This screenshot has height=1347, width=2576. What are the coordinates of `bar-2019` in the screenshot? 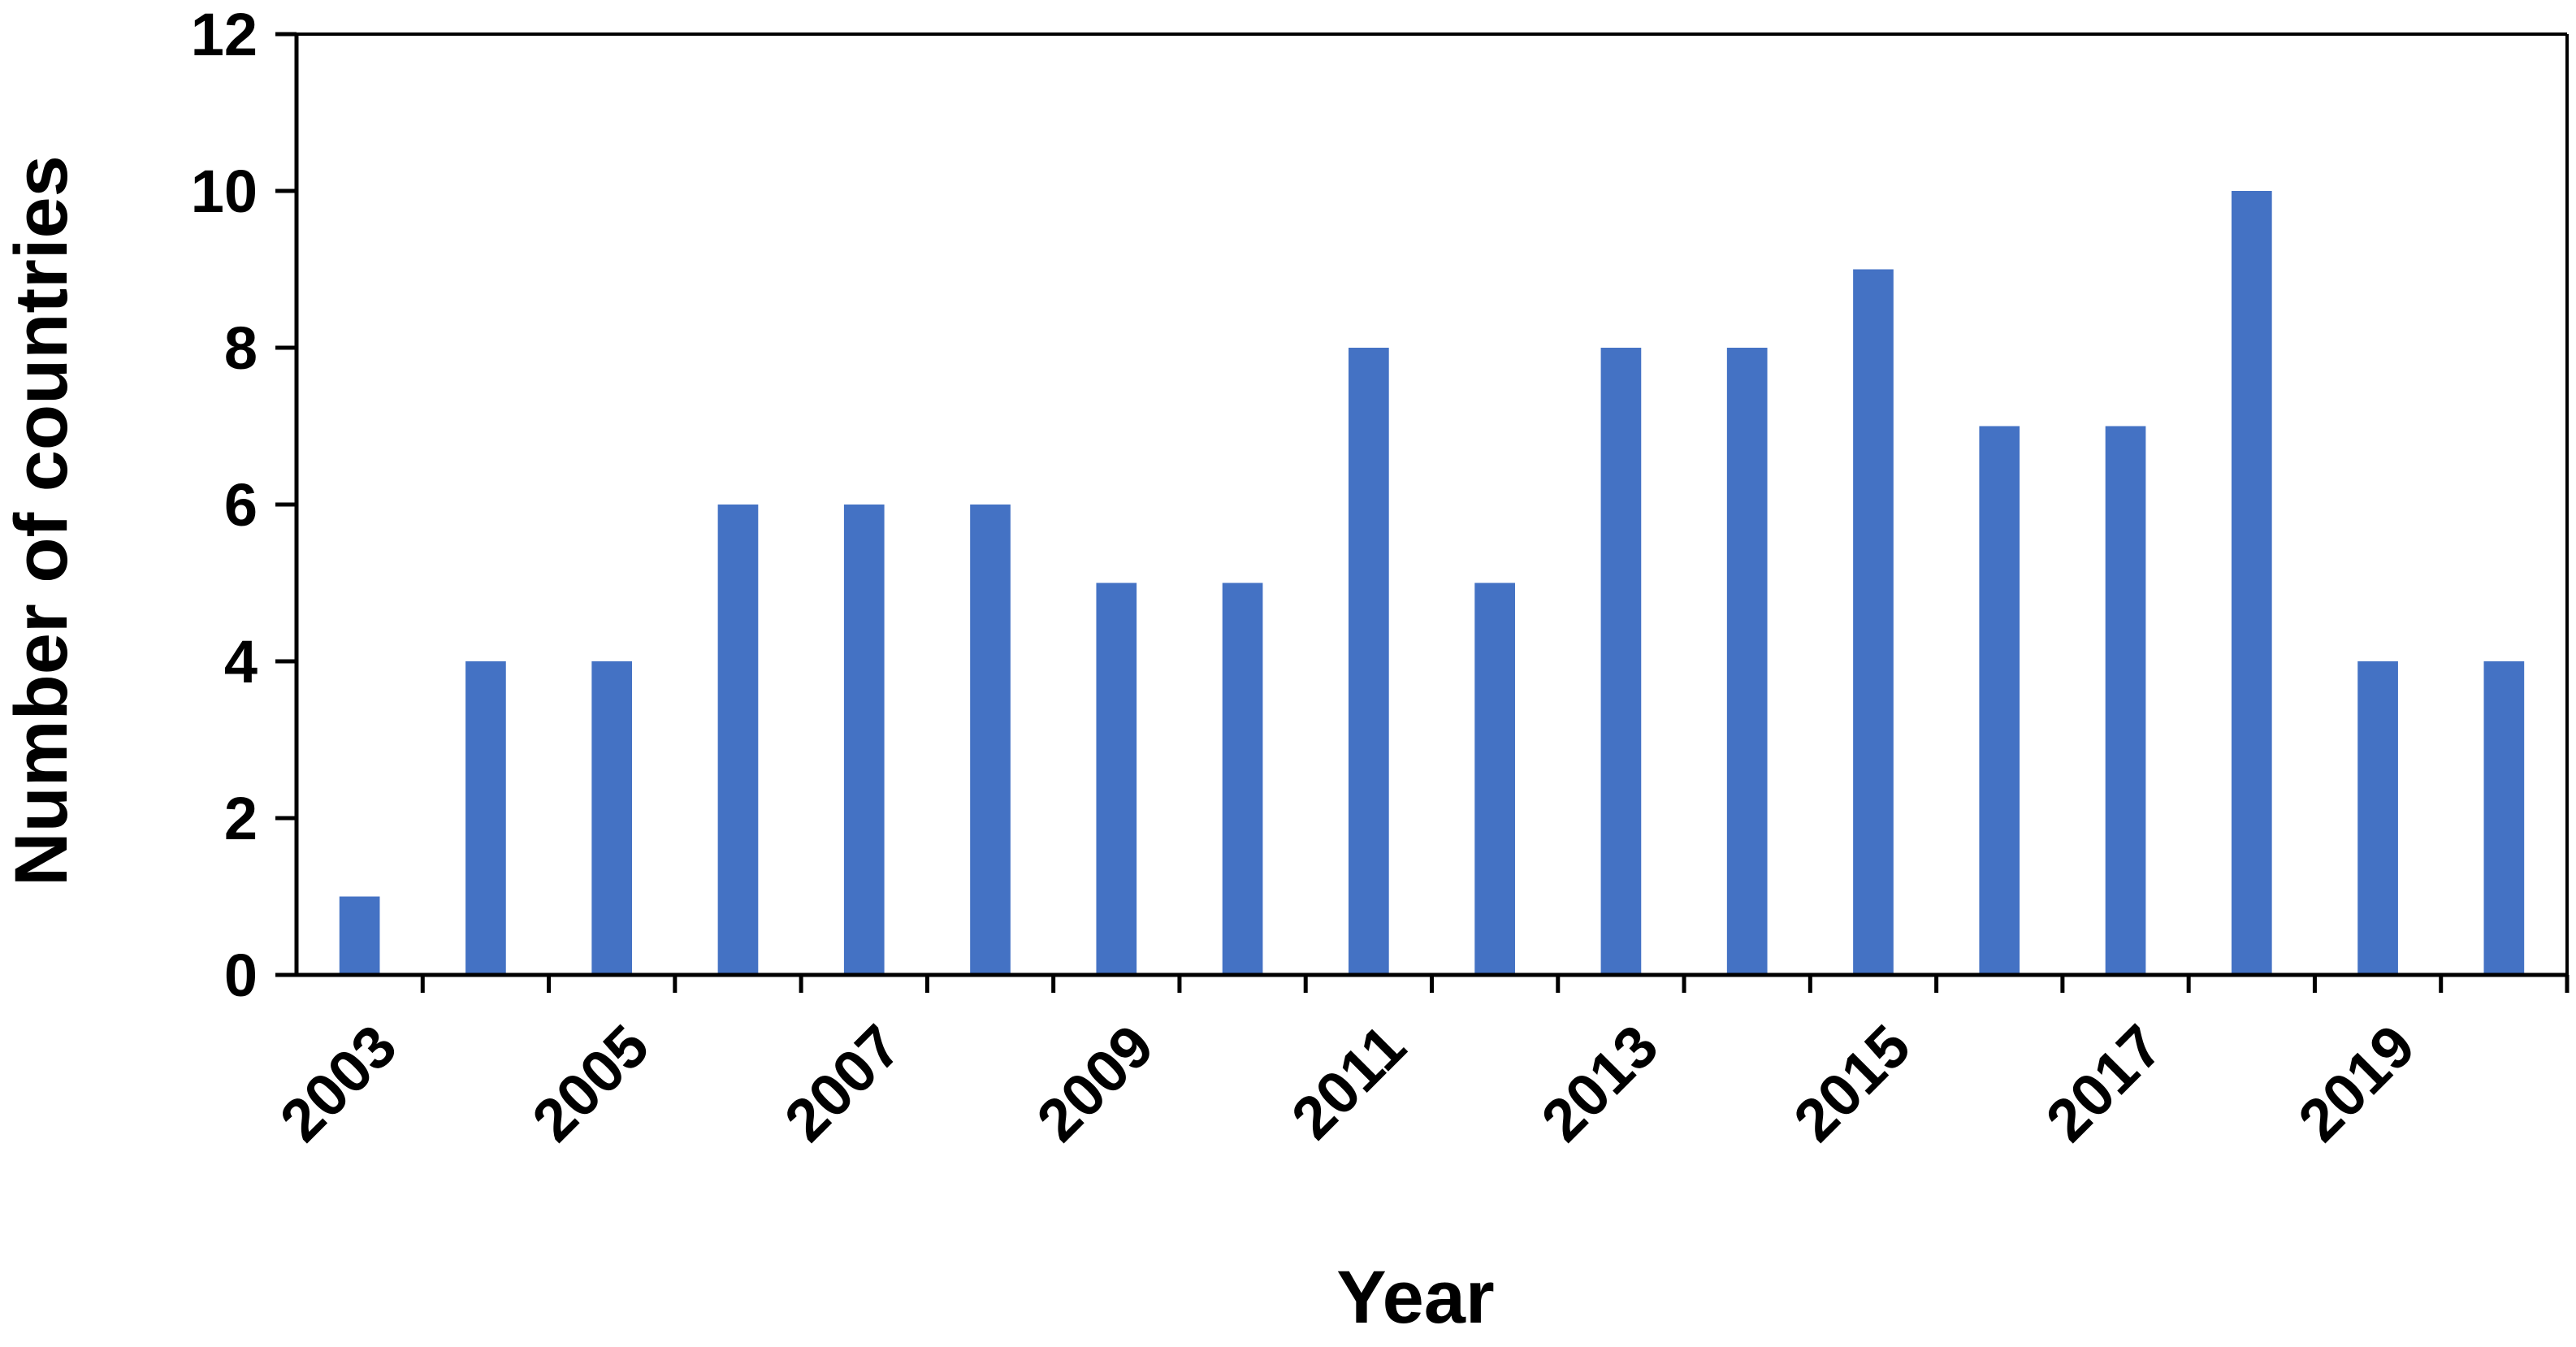 It's located at (2377, 818).